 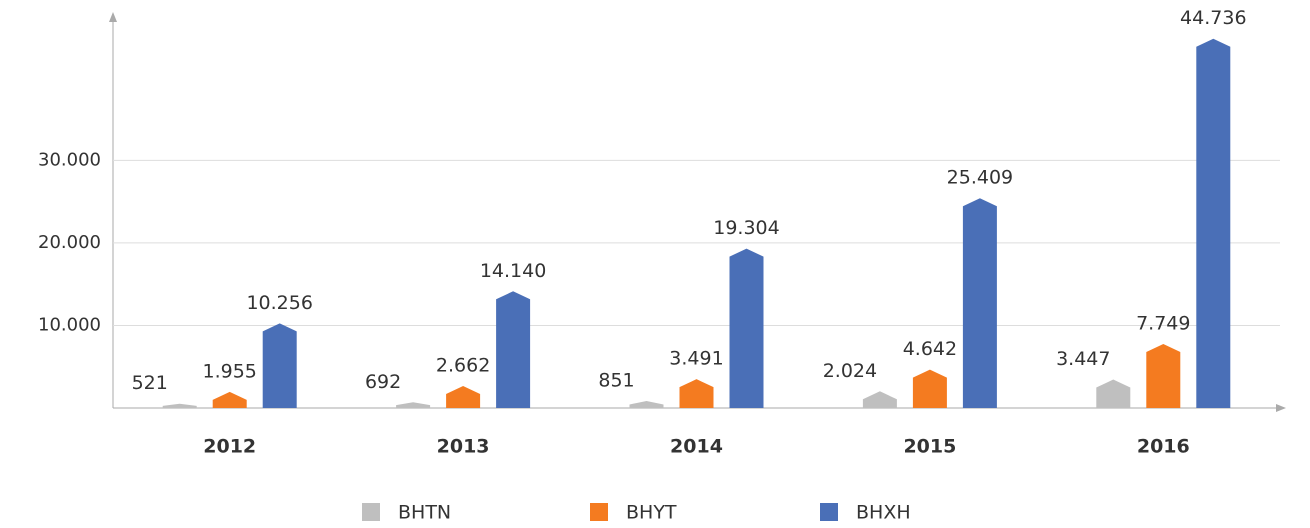 I want to click on value-label: 2.024, so click(x=850, y=371).